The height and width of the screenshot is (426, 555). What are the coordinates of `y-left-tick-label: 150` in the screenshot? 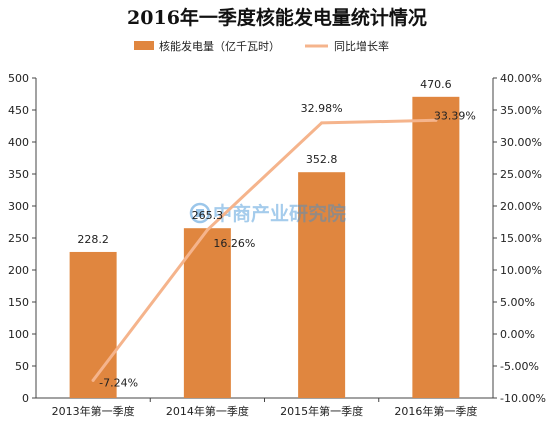 It's located at (18, 302).